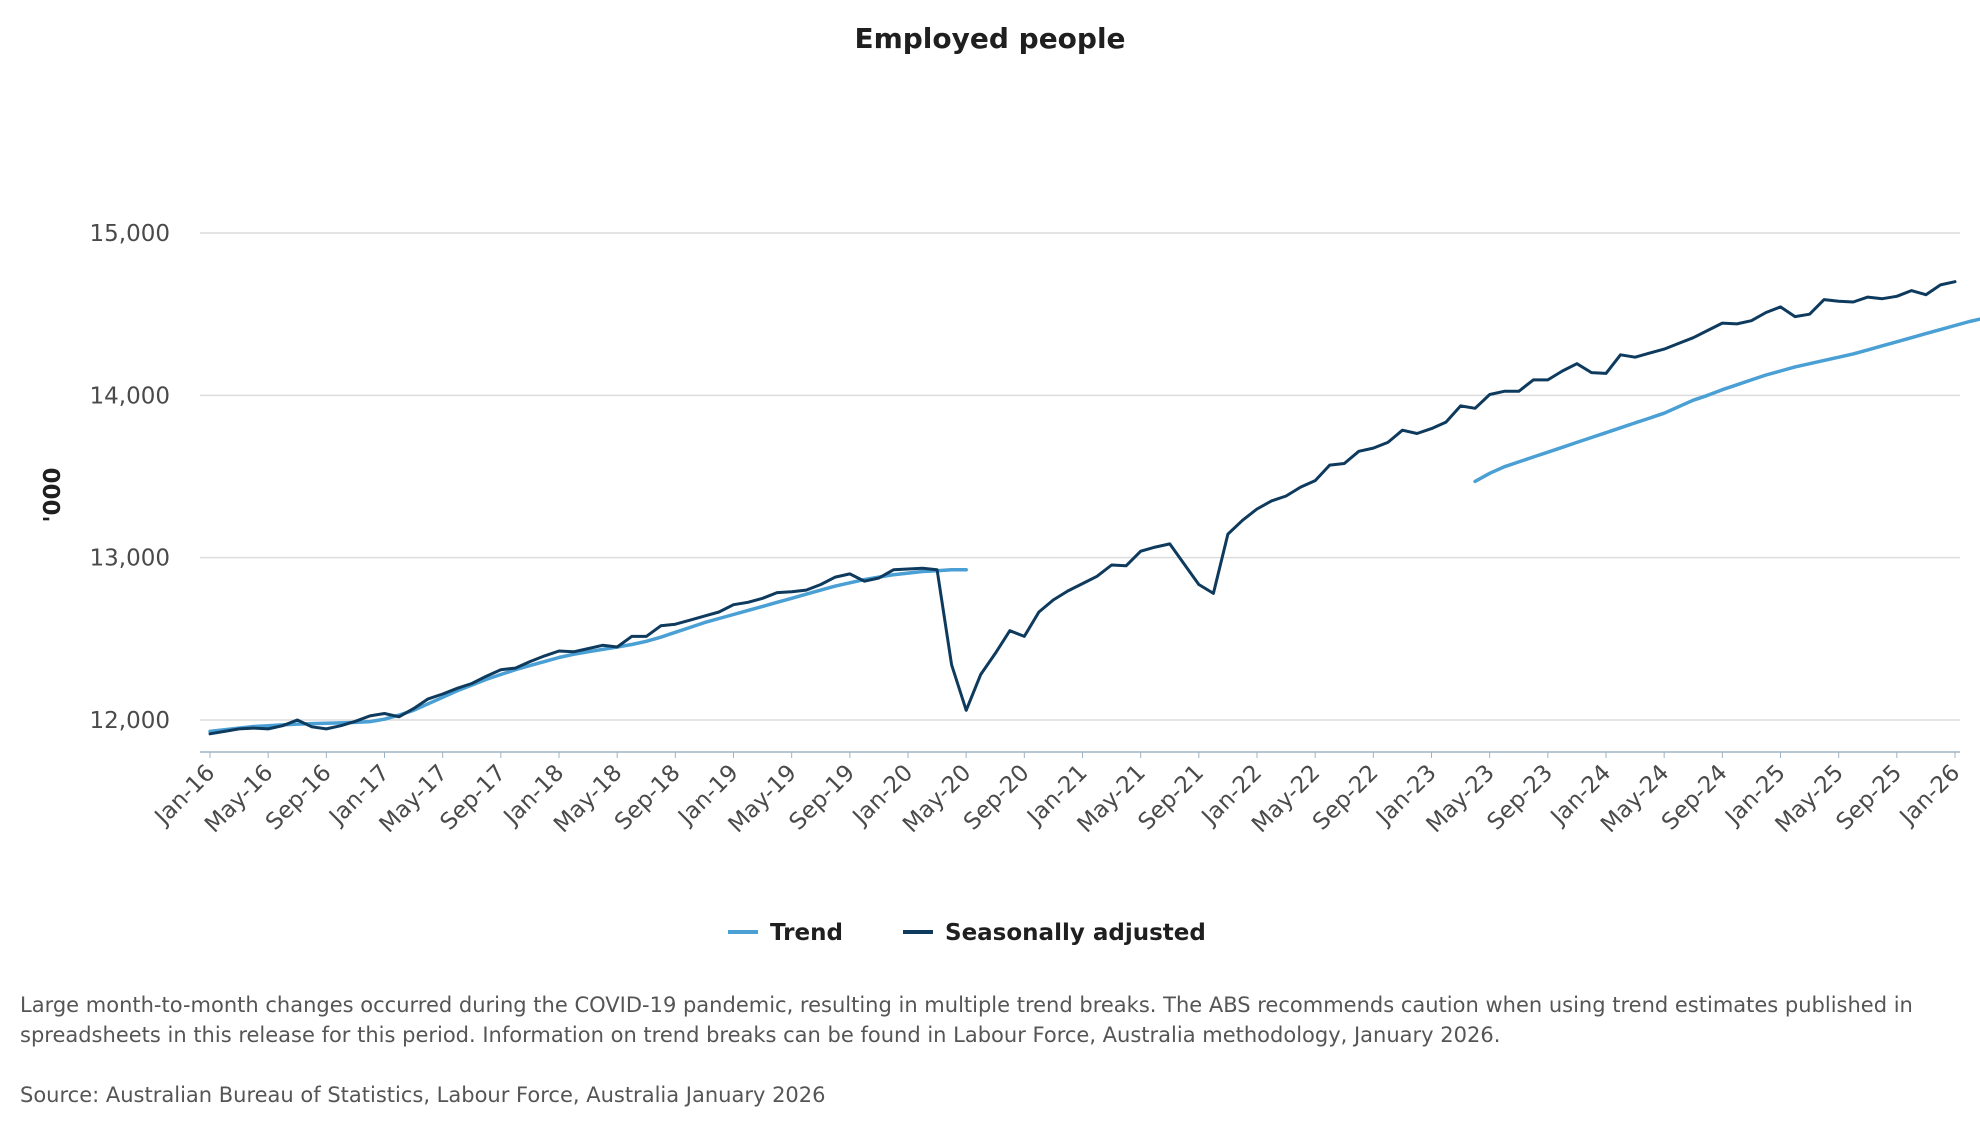 This screenshot has height=1140, width=1980. Describe the element at coordinates (1869, 798) in the screenshot. I see `x-tick-label: Sep-25` at that location.